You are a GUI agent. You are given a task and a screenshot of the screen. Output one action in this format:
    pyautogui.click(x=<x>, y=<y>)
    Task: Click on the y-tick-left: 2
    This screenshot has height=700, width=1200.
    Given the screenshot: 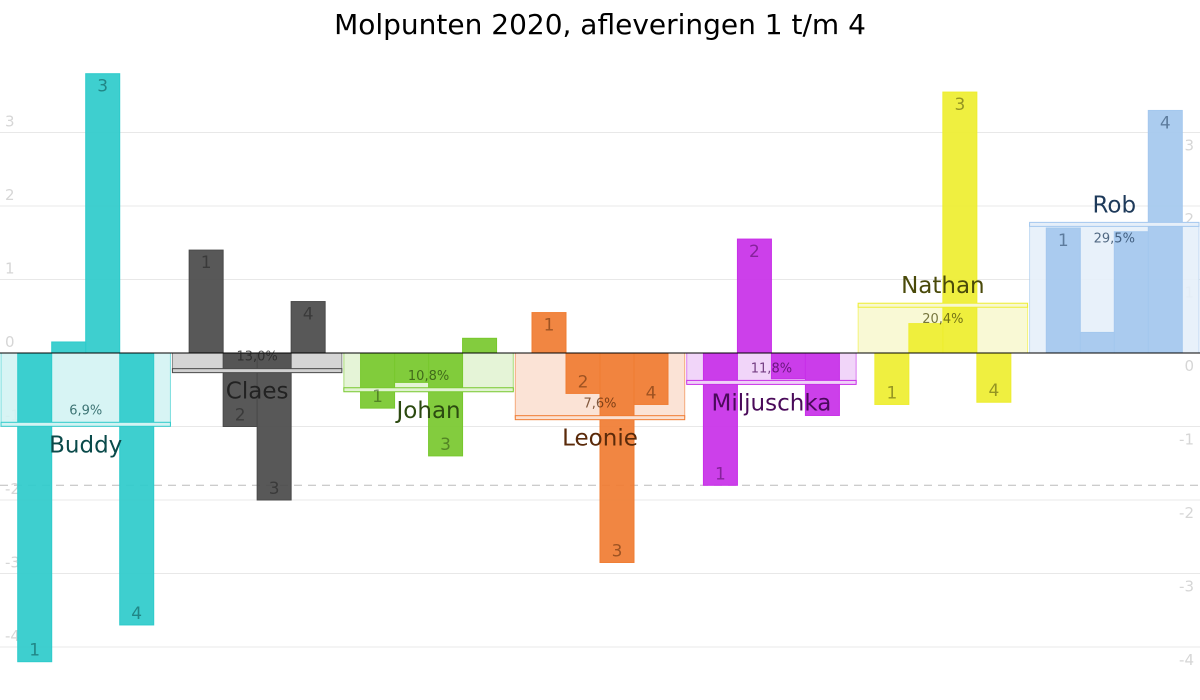 What is the action you would take?
    pyautogui.click(x=10, y=195)
    